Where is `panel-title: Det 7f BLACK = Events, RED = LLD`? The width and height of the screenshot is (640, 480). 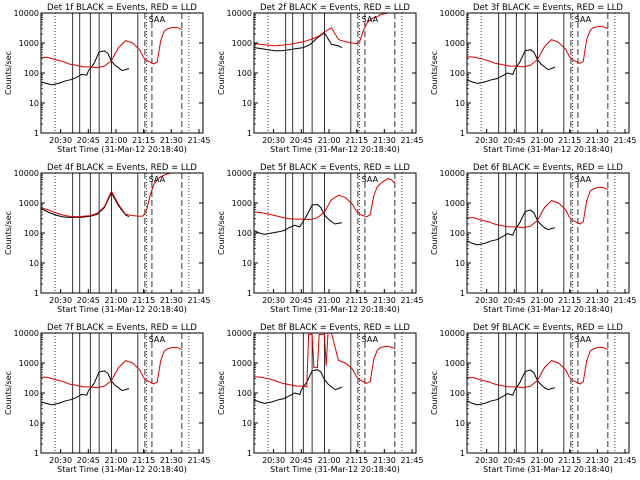
panel-title: Det 7f BLACK = Events, RED = LLD is located at coordinates (122, 328).